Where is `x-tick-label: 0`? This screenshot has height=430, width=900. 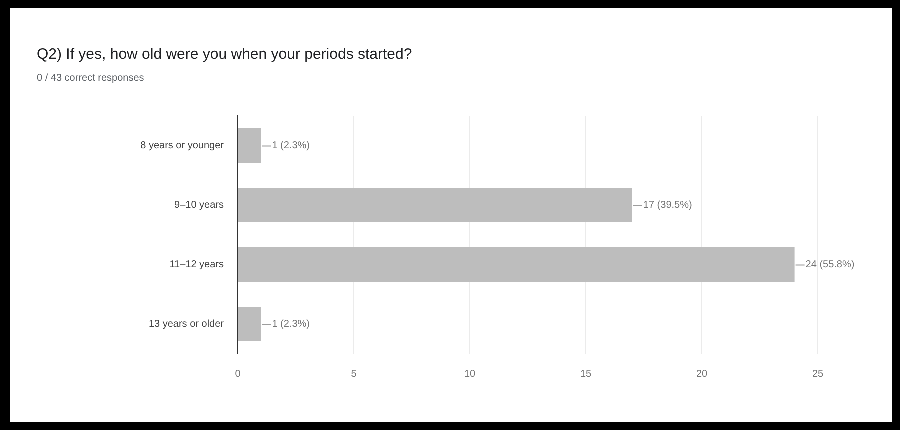
x-tick-label: 0 is located at coordinates (238, 374).